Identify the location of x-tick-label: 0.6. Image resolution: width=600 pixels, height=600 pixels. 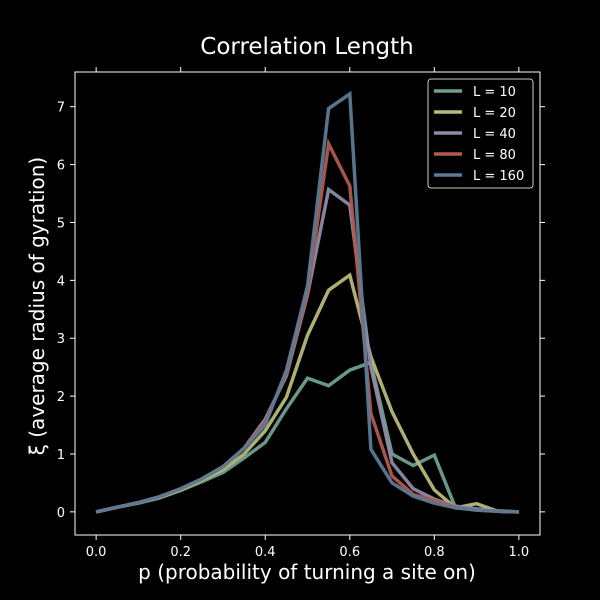
(349, 552).